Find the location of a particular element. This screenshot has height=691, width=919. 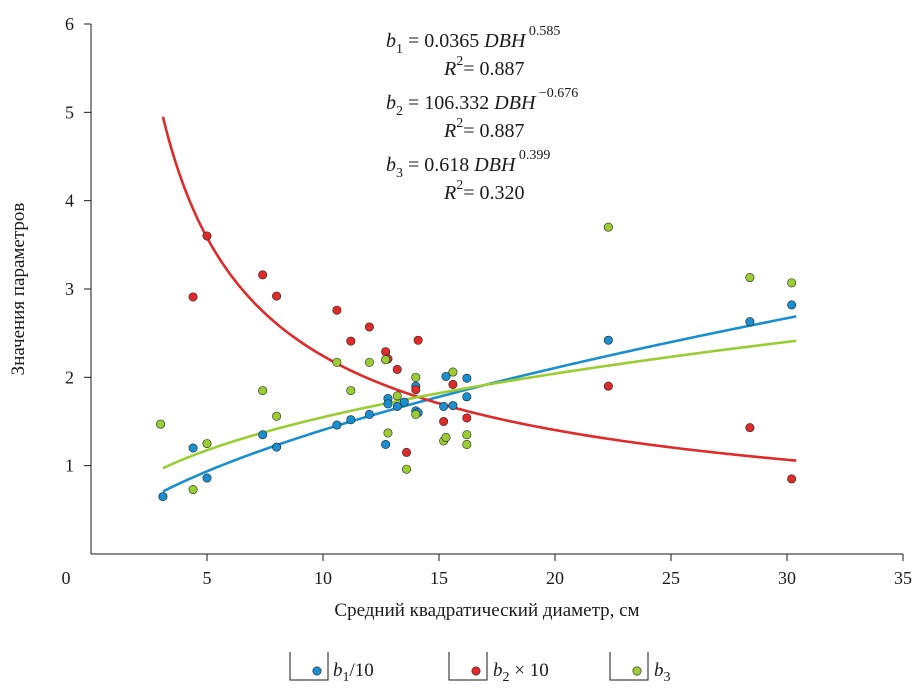

y-tick-label: 1 is located at coordinates (69, 466).